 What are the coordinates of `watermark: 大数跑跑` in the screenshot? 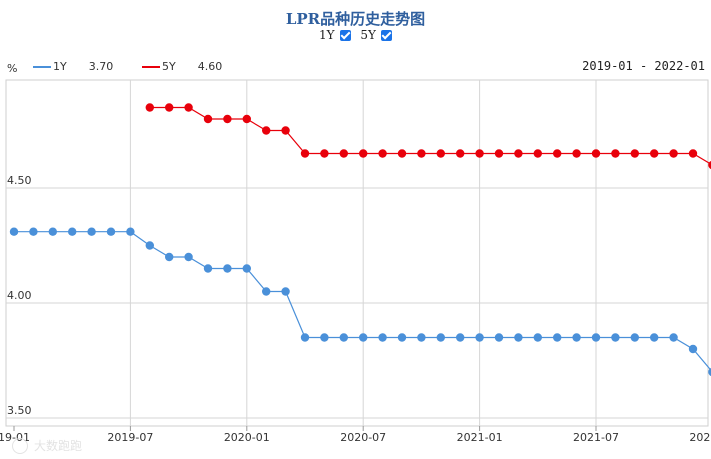 It's located at (47, 445).